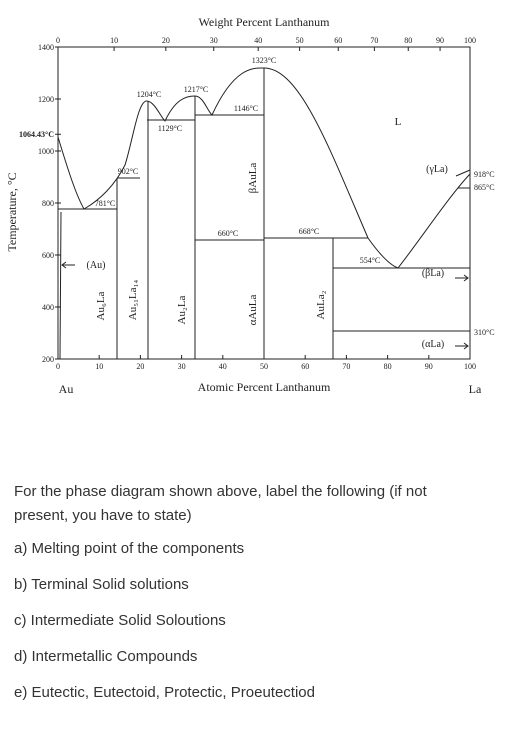 This screenshot has width=505, height=730. Describe the element at coordinates (253, 178) in the screenshot. I see `phase-label: βAuLa` at that location.